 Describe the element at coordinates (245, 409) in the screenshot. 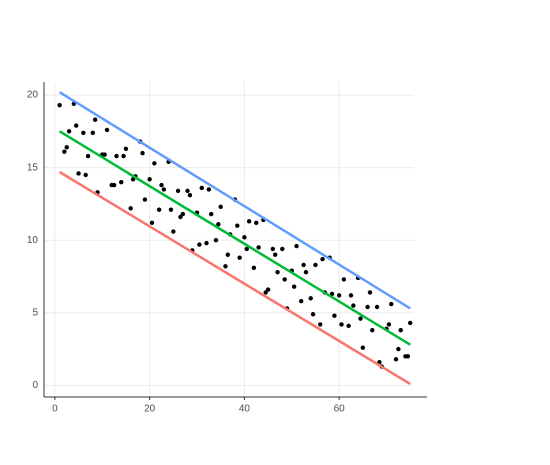

I see `x-tick-label: 40` at that location.